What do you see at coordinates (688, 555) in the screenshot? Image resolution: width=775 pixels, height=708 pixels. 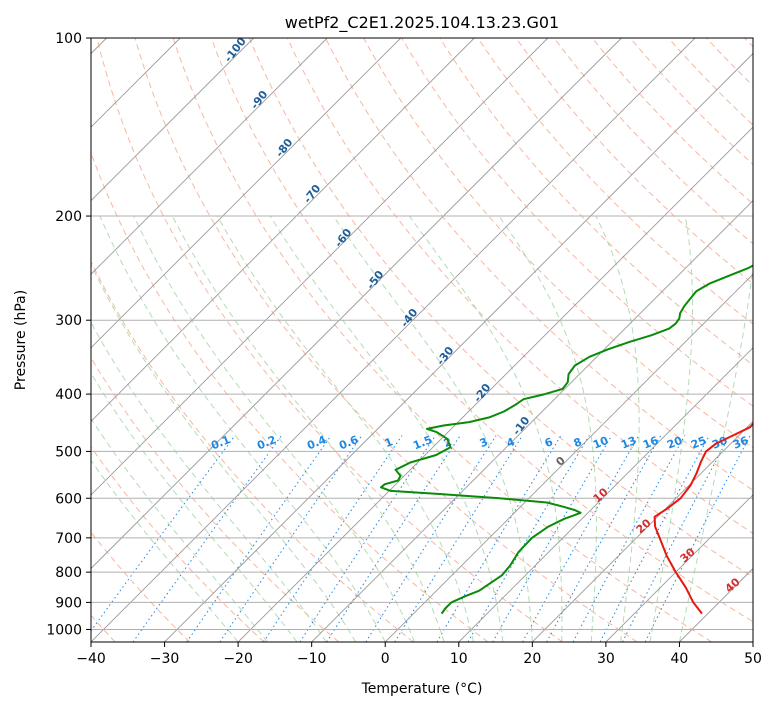 I see `moist-adiabat-label: 30` at bounding box center [688, 555].